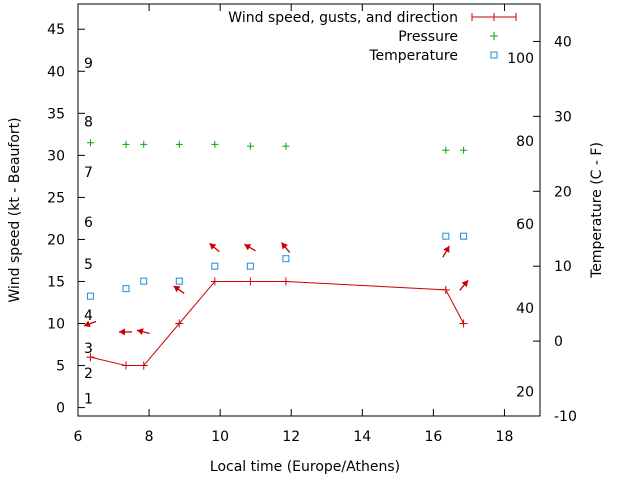 The height and width of the screenshot is (480, 640). I want to click on x-tick-label: 18, so click(505, 437).